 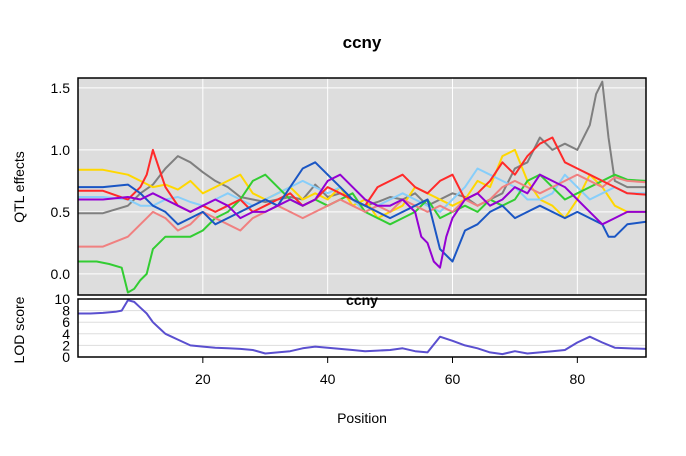 What do you see at coordinates (66, 311) in the screenshot?
I see `lod-y-tick-label: 8` at bounding box center [66, 311].